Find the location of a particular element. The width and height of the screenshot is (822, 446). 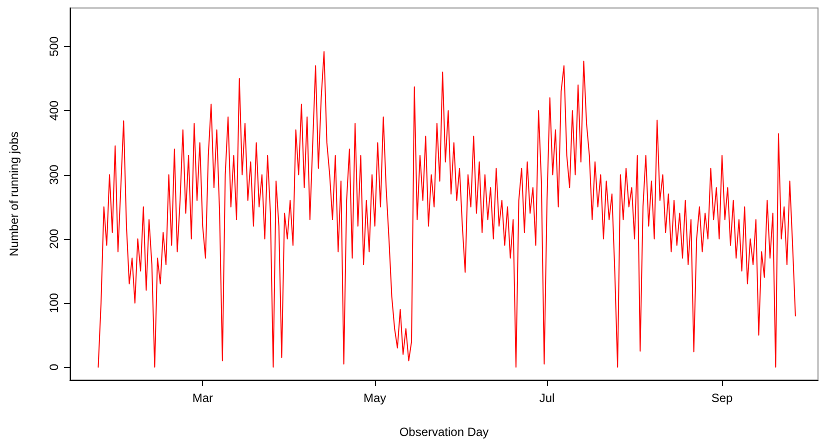

y-axis-title: Number of running jobs is located at coordinates (14, 194).